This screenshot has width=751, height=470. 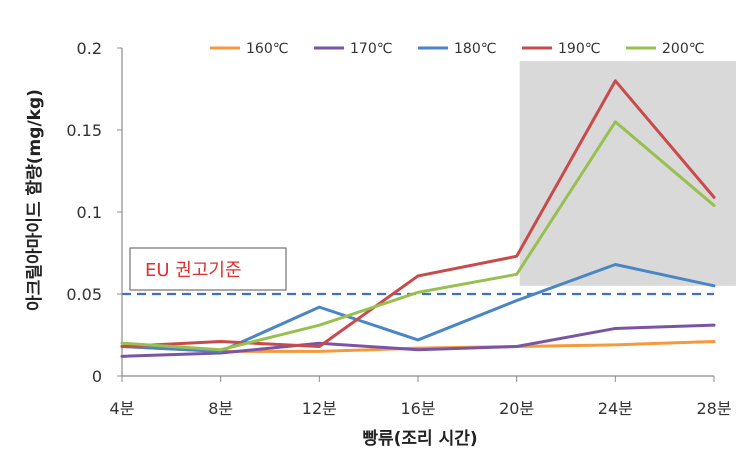 I want to click on legend-label: 170℃, so click(x=371, y=49).